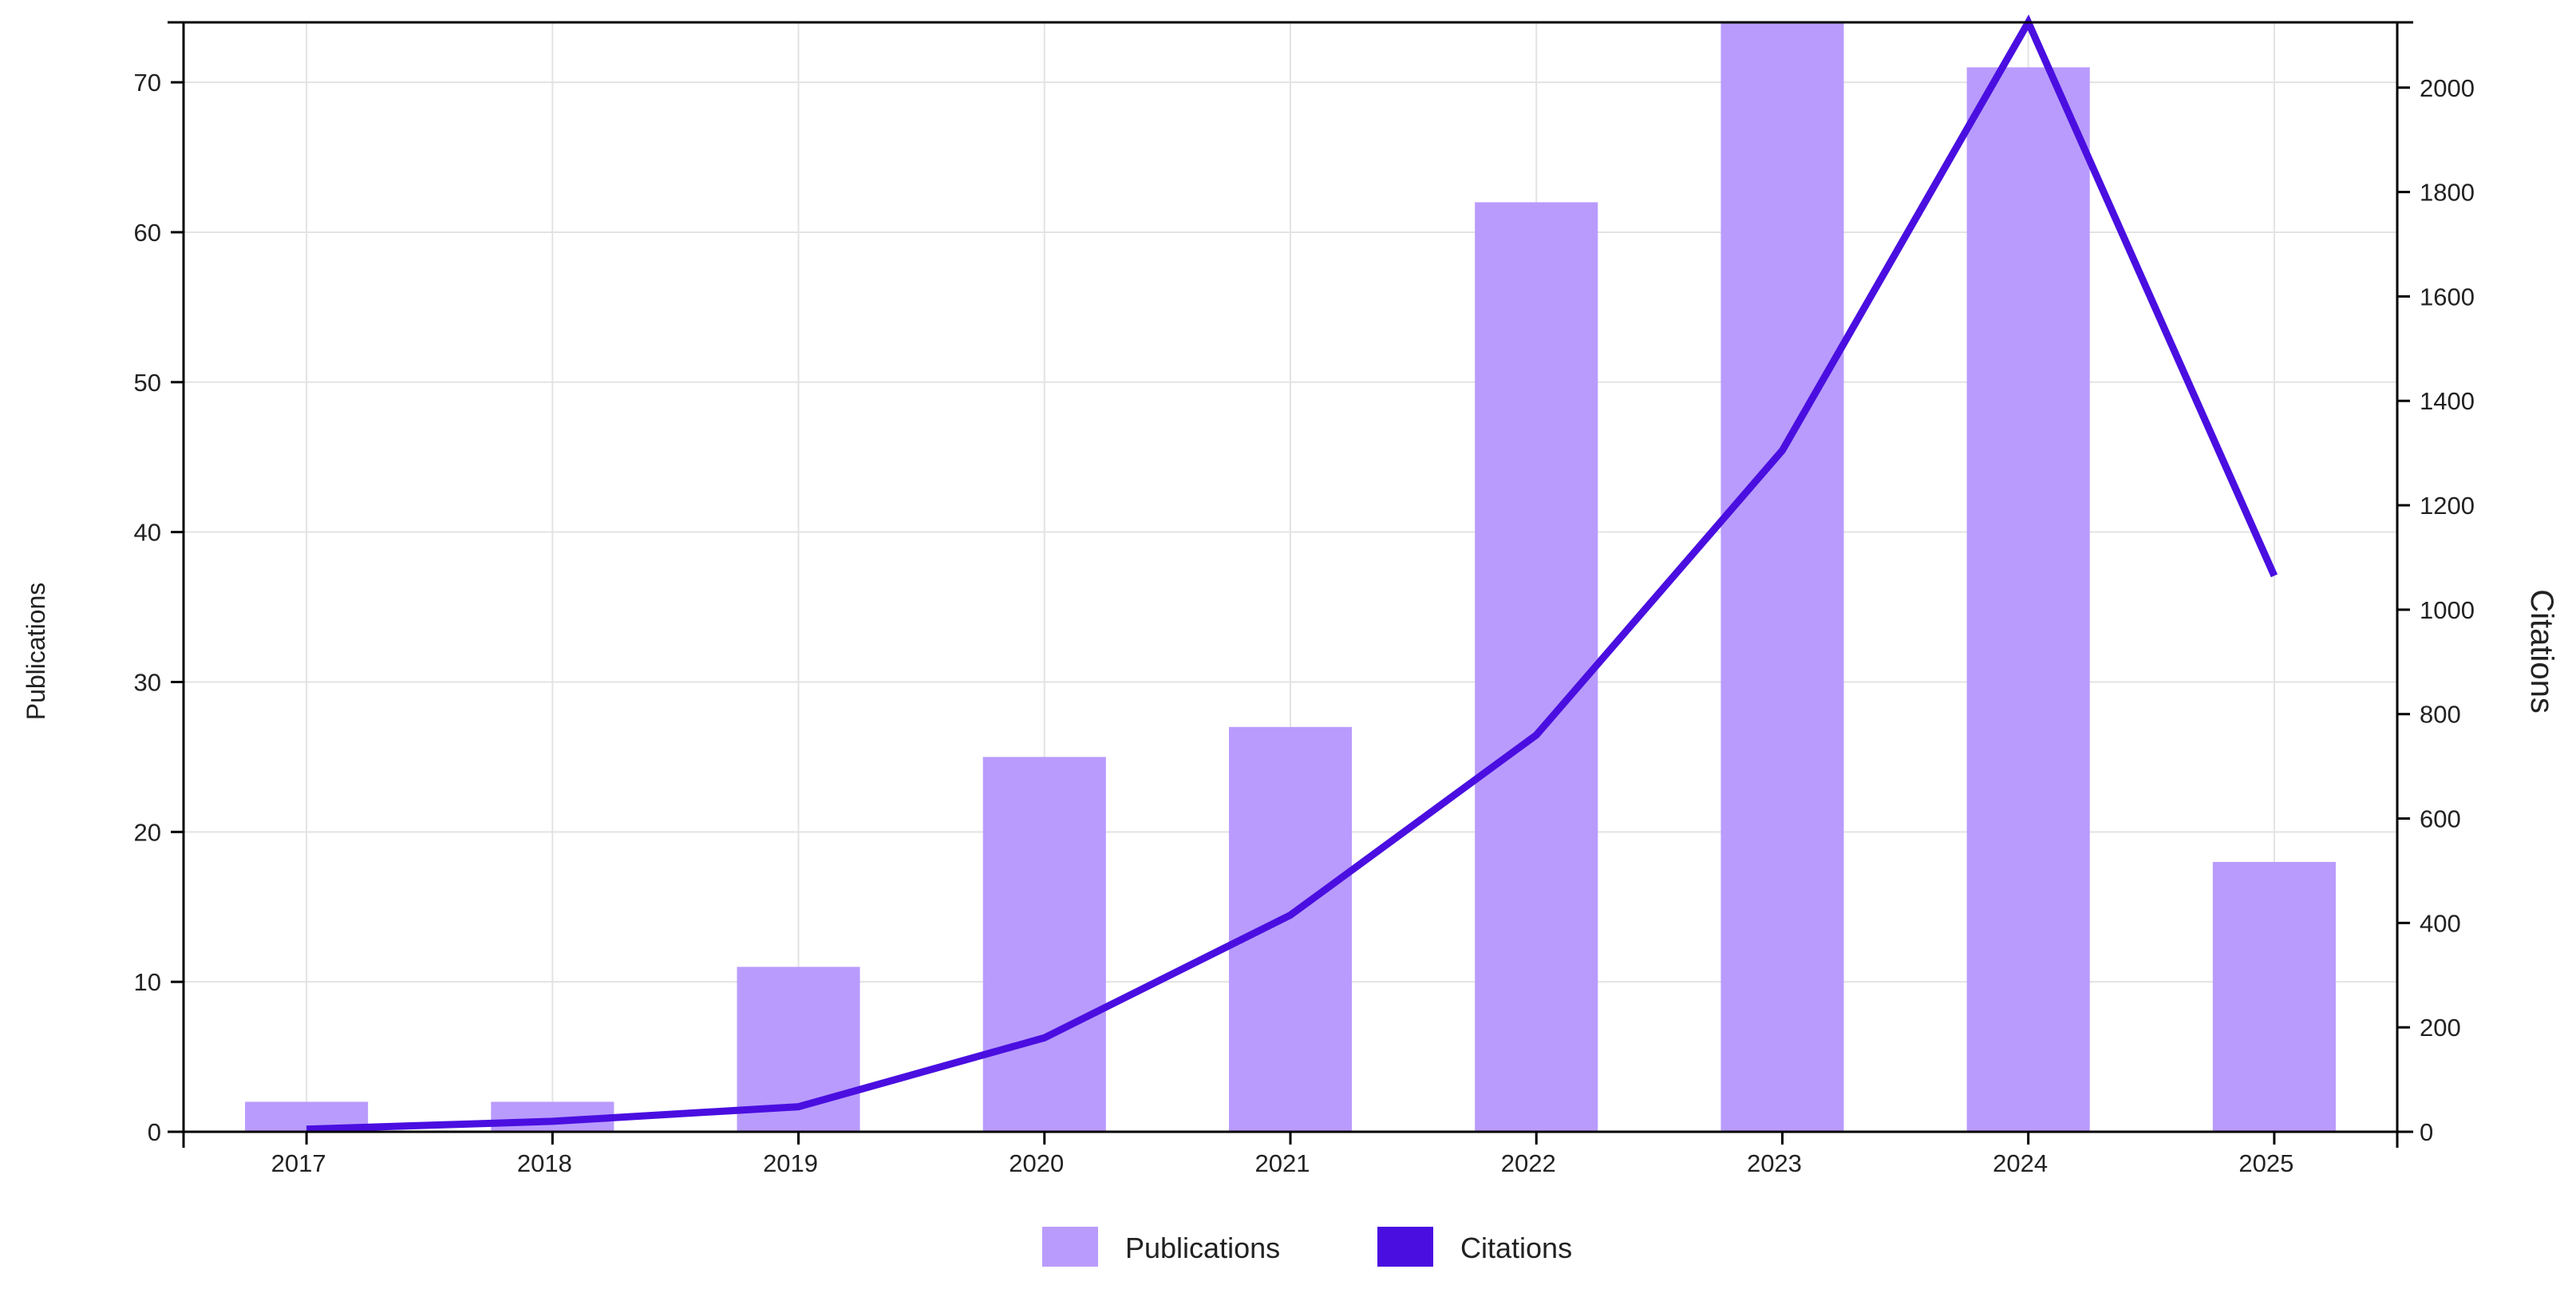 This screenshot has height=1293, width=2576. I want to click on x-tick-label: 2023, so click(1774, 1163).